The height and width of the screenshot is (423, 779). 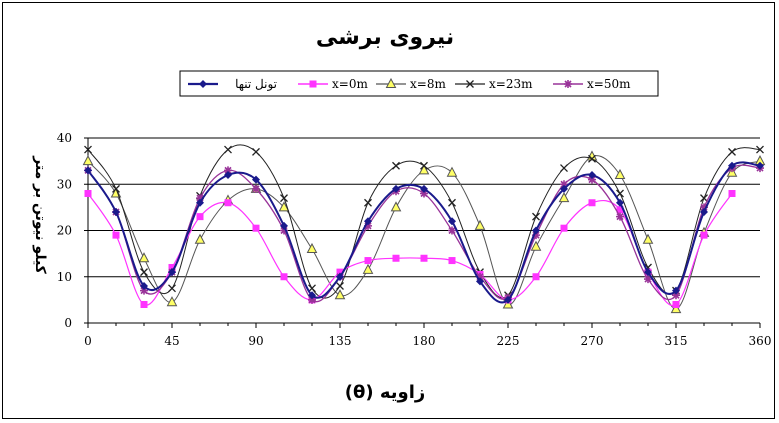 I want to click on x-tick-label: 135, so click(x=340, y=341).